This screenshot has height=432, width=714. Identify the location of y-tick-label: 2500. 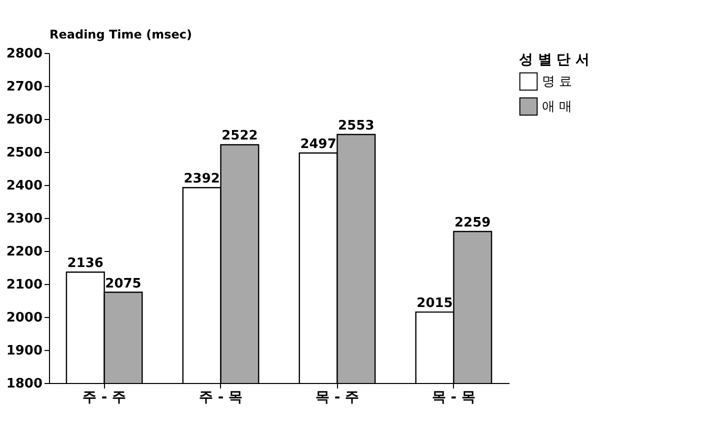
(24, 153).